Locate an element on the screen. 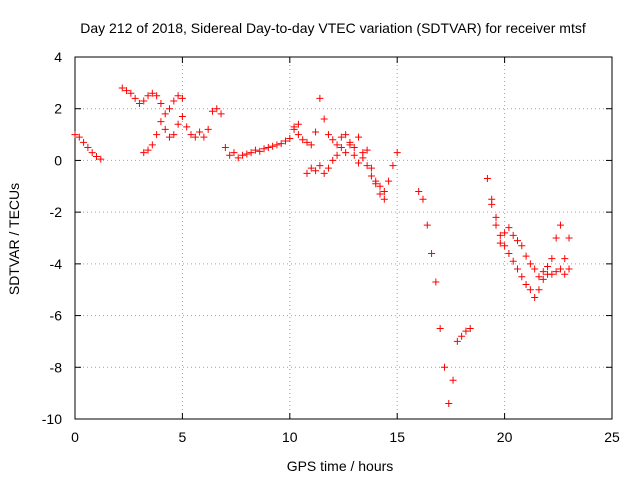  x-axis-label: GPS time / hours is located at coordinates (340, 466).